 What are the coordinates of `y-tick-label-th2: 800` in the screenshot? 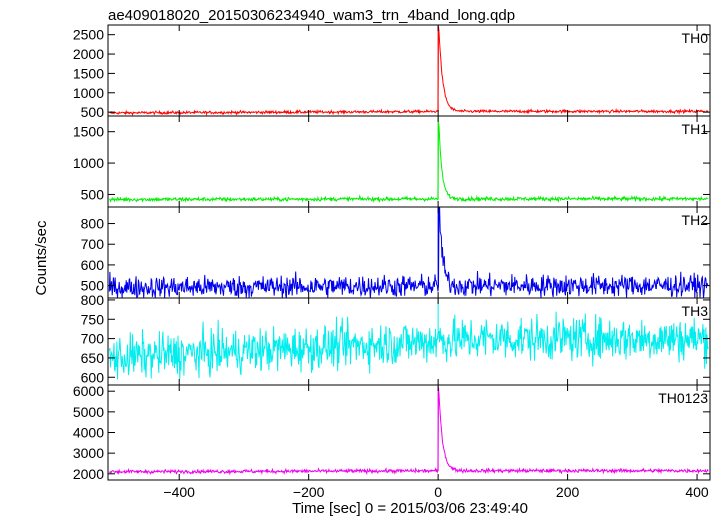 It's located at (93, 224).